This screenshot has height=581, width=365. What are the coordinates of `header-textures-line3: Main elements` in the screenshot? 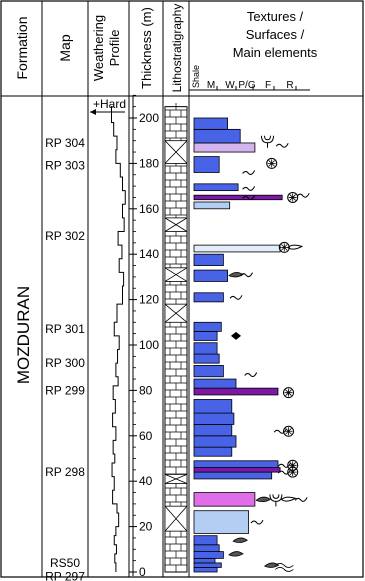 It's located at (275, 52).